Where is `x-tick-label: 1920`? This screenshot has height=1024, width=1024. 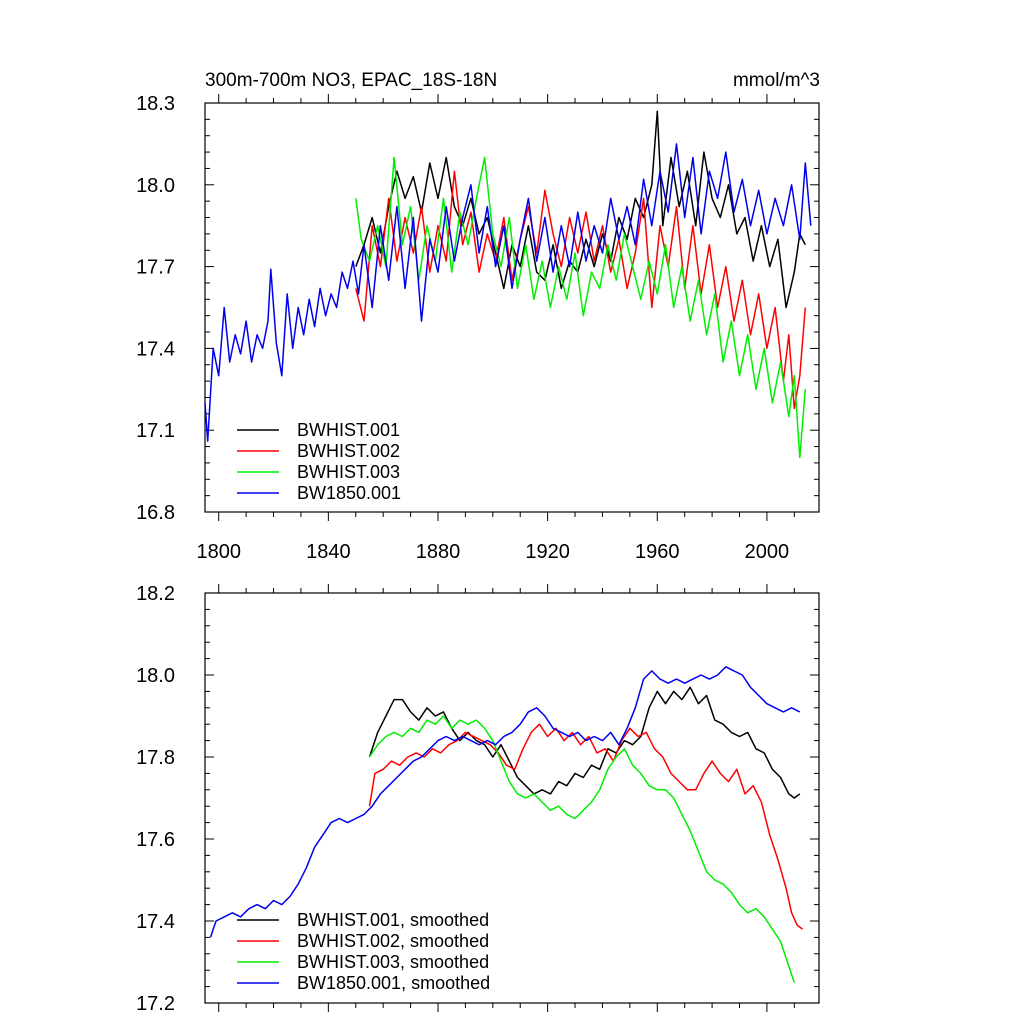
x-tick-label: 1920 is located at coordinates (547, 552).